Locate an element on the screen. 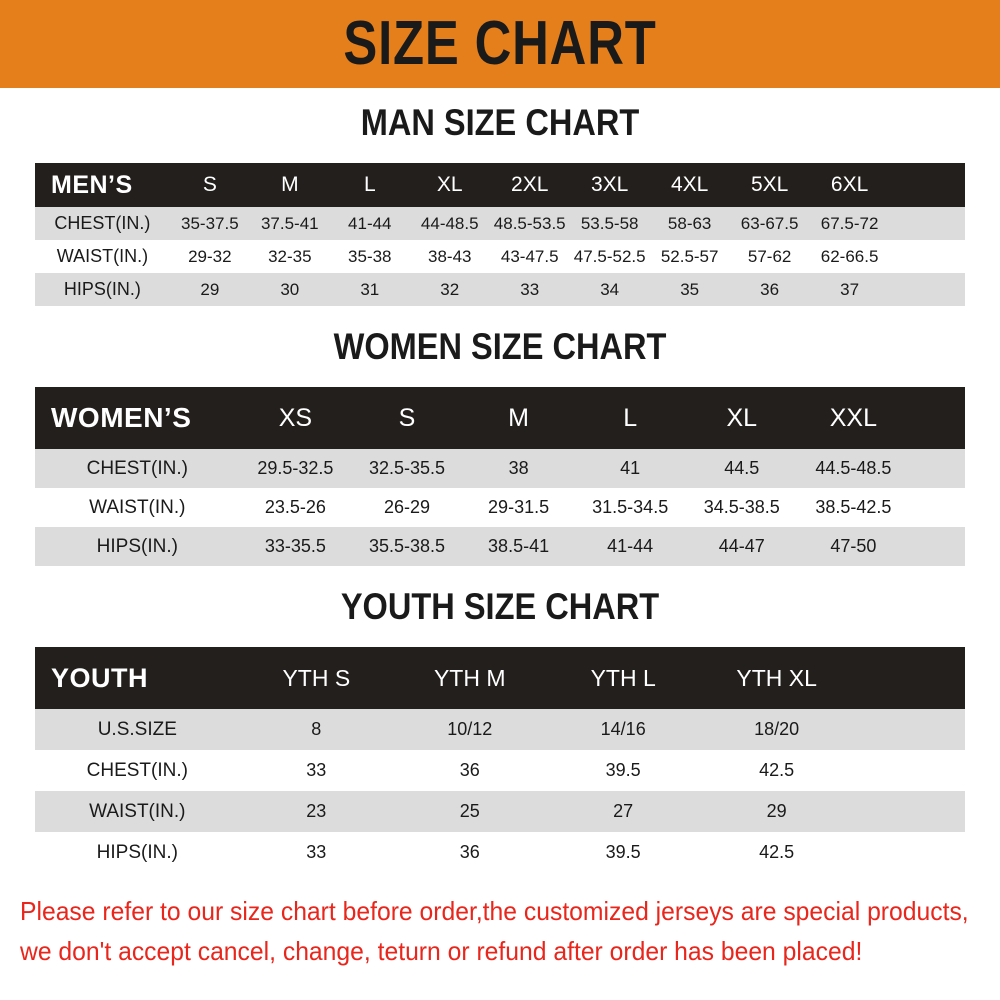 This screenshot has width=1000, height=1000. table-row: U.S.SIZE 8 10/12 14/16 18/20 is located at coordinates (500, 729).